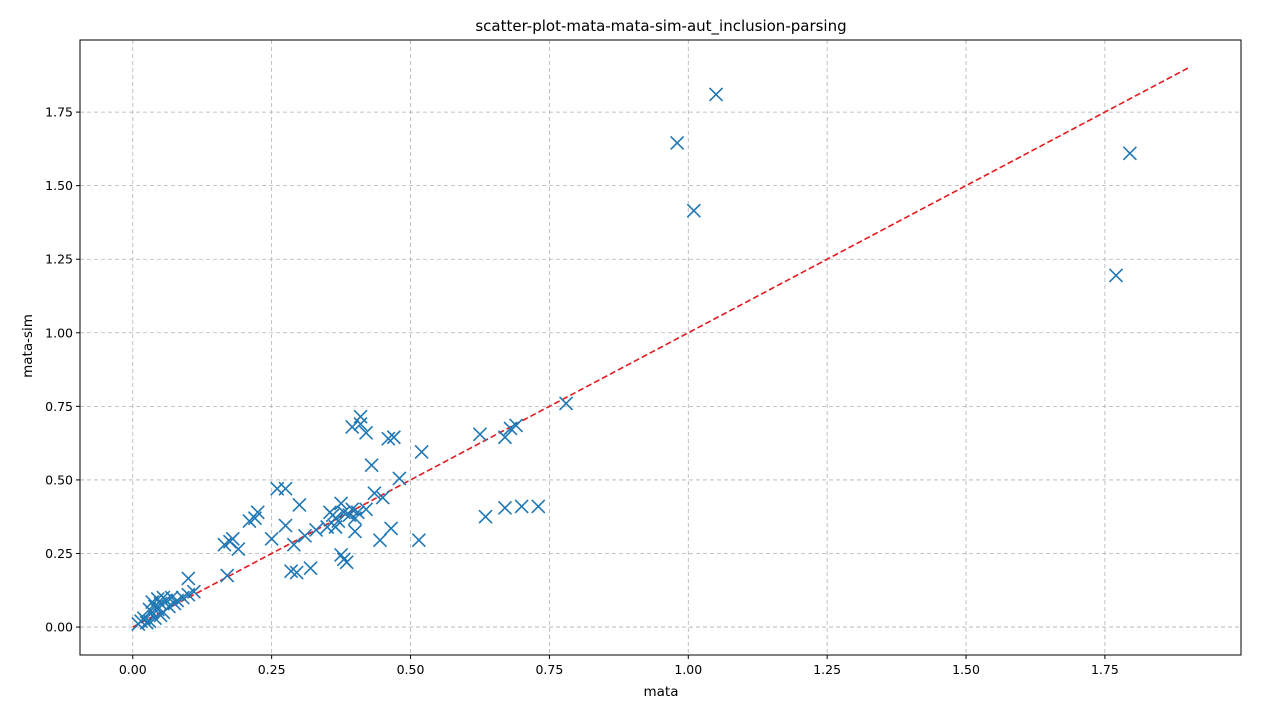 Image resolution: width=1261 pixels, height=719 pixels. I want to click on x-tick-label: 0.25, so click(272, 669).